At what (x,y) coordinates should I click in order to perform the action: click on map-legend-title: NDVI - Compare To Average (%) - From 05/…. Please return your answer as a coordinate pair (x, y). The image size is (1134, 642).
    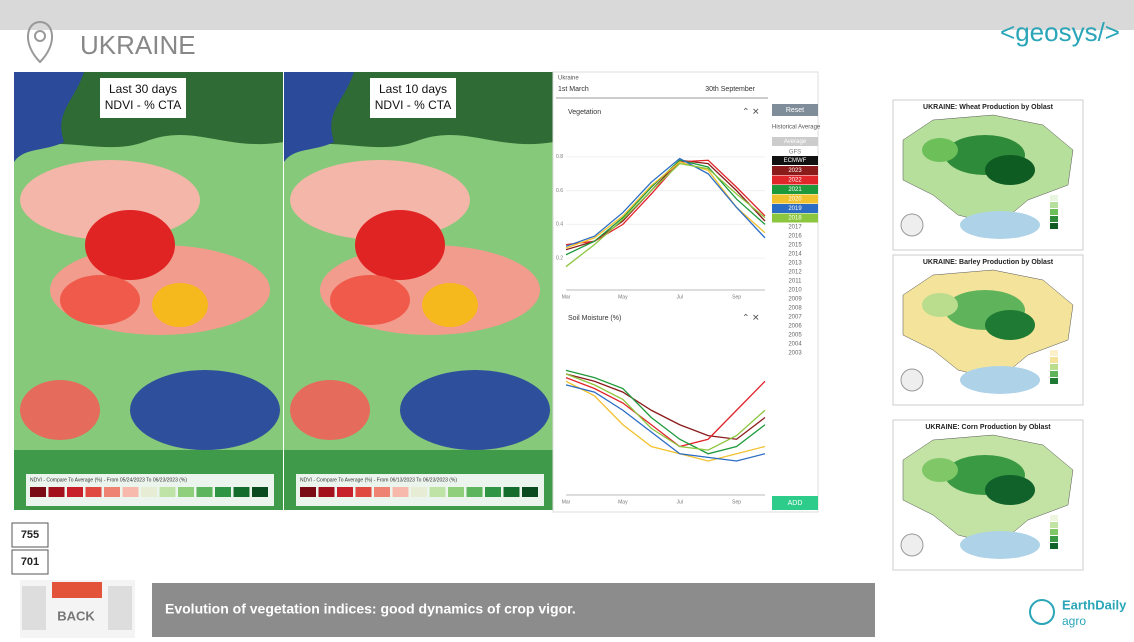
    Looking at the image, I should click on (108, 480).